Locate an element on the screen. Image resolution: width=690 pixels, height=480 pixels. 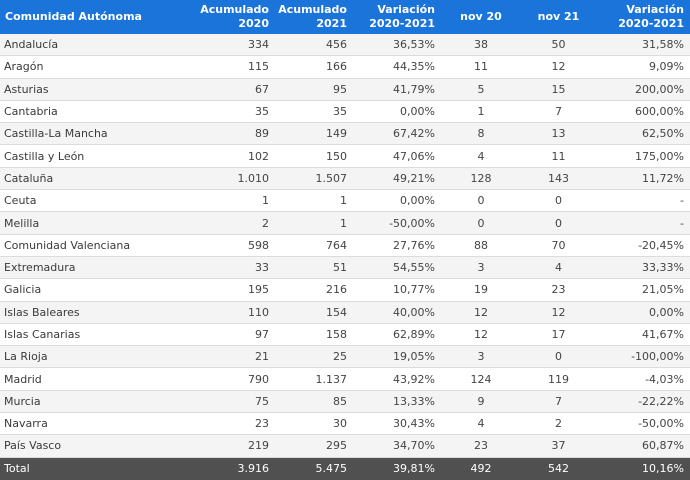
cell-variacion-acumulado: 40,00% is located at coordinates (397, 312).